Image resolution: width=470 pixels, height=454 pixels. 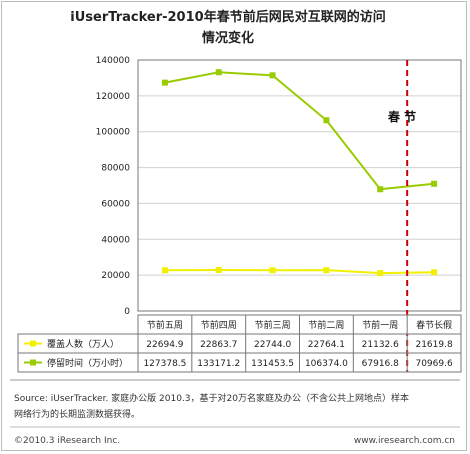 I want to click on spring-festival-annotation: 春 节, so click(x=401, y=116).